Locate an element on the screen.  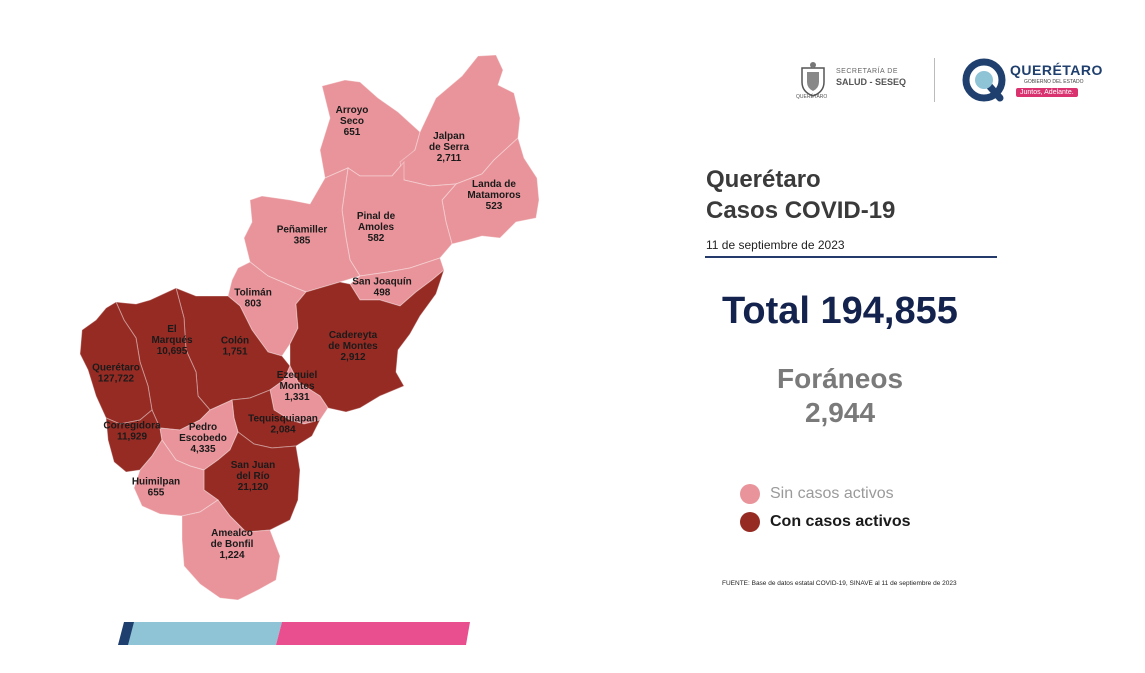
municipality-name: Matamoros is located at coordinates (494, 195).